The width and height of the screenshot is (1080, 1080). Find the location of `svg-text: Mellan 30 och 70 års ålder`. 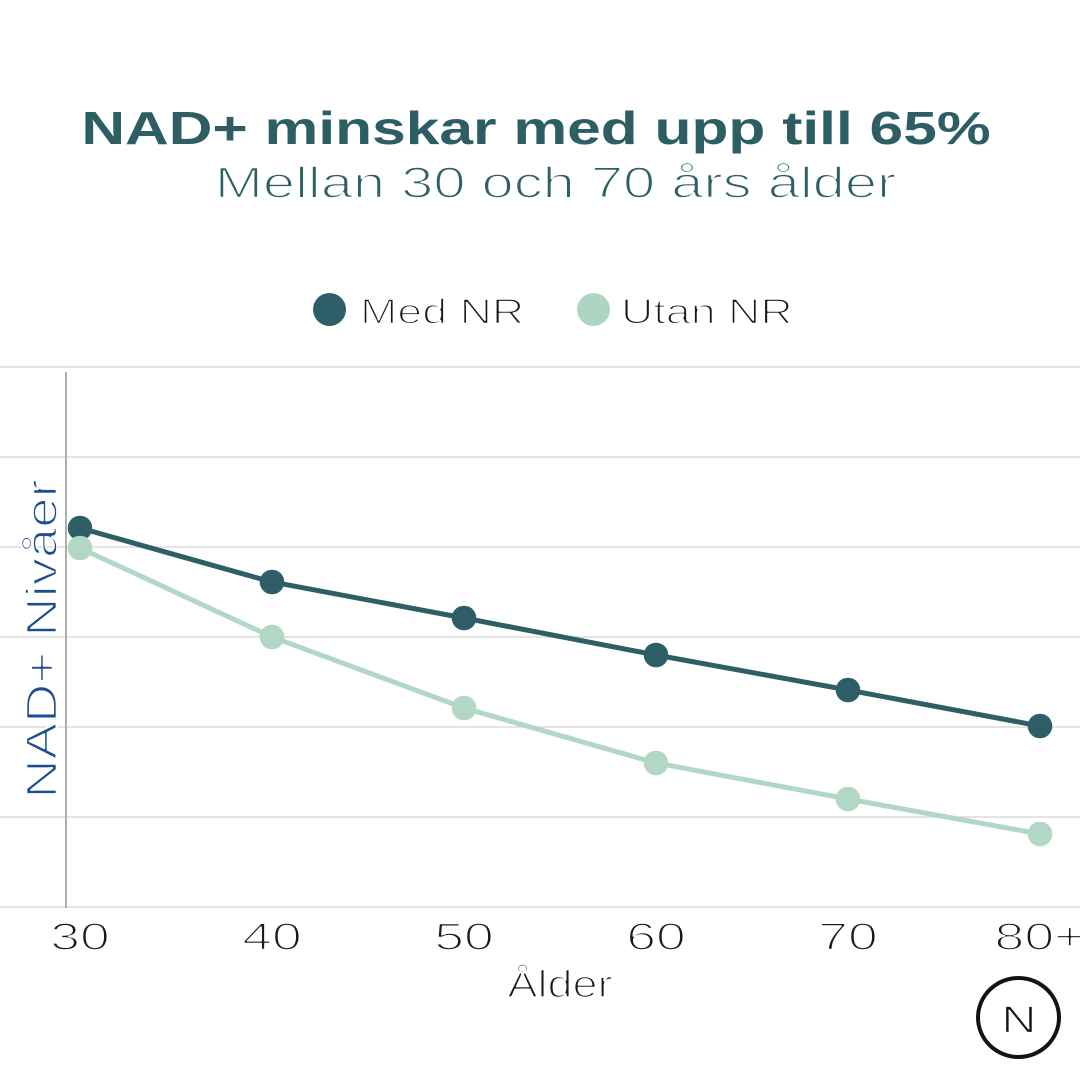

svg-text: Mellan 30 och 70 års ålder is located at coordinates (556, 182).